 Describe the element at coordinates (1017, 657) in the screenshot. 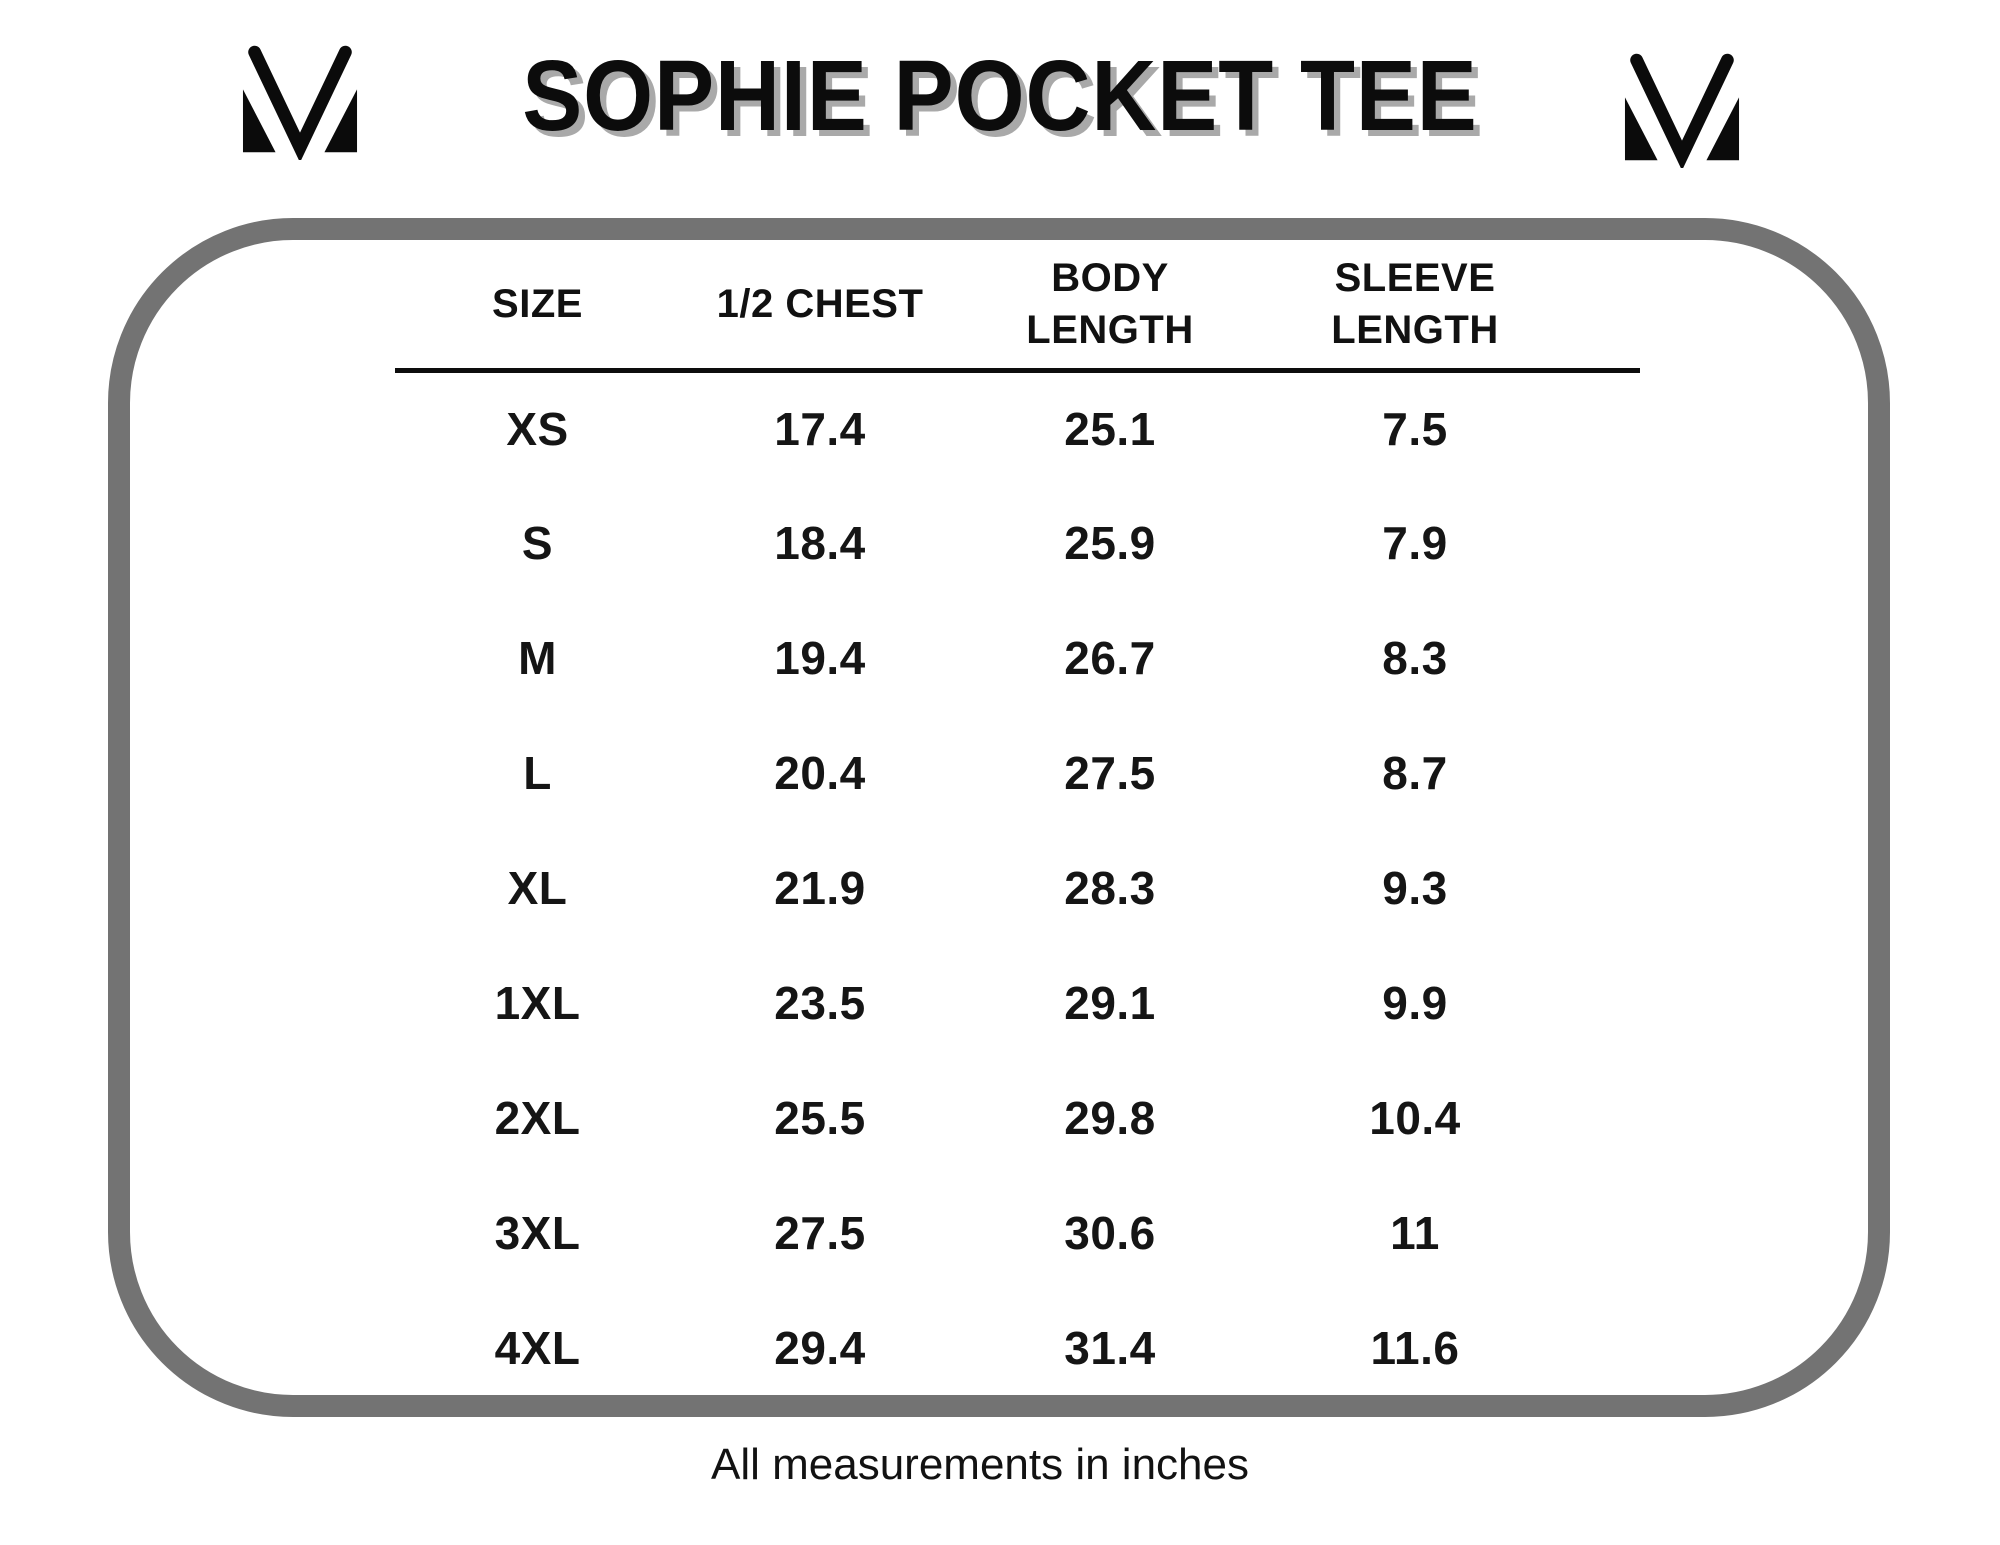

I see `table-row-m: M 19.4 26.7 8.3` at that location.